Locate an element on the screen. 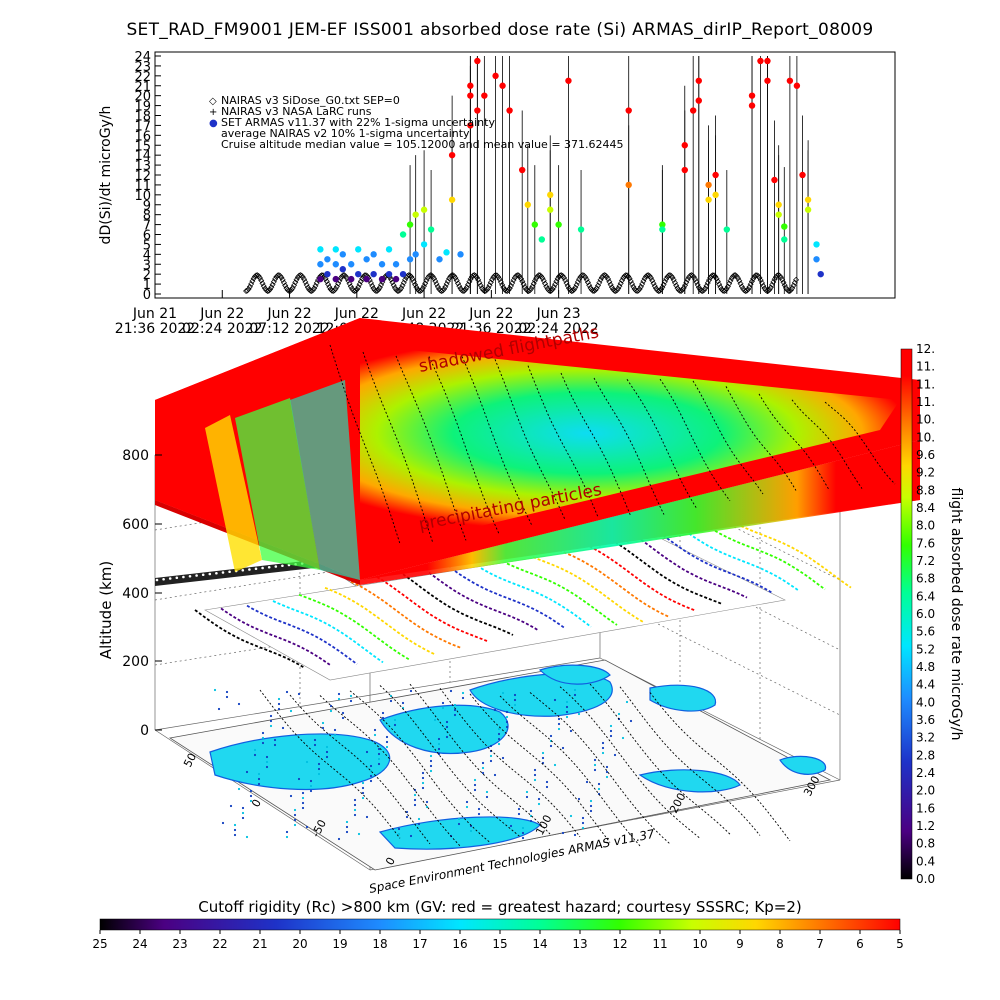  dose-tick-label: 8.0 is located at coordinates (925, 526).